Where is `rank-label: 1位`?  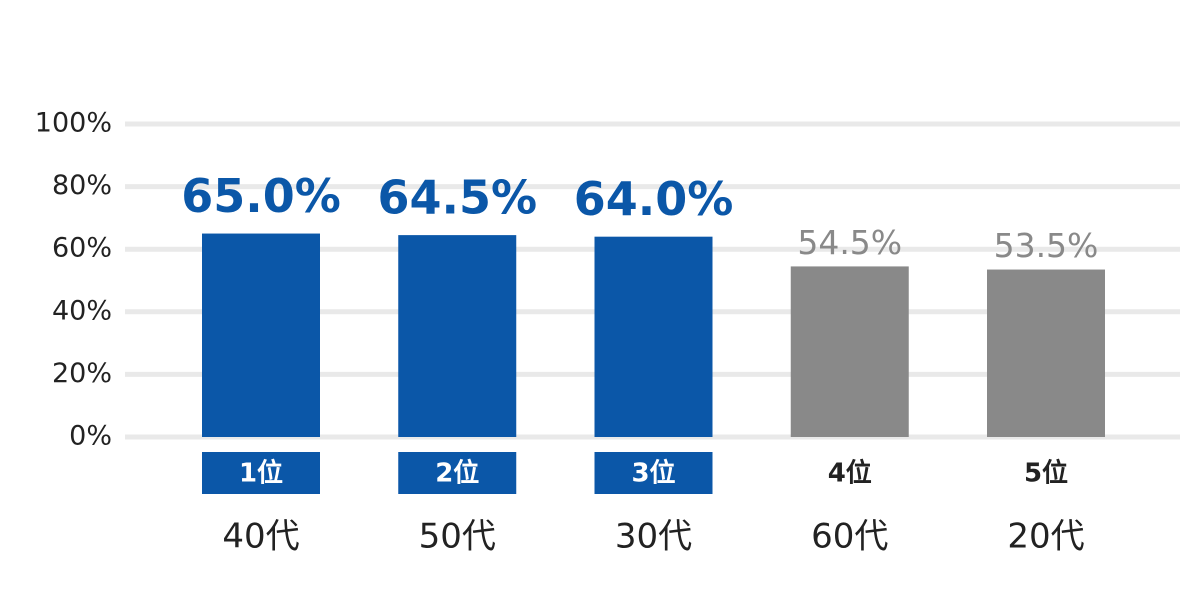 rank-label: 1位 is located at coordinates (261, 473).